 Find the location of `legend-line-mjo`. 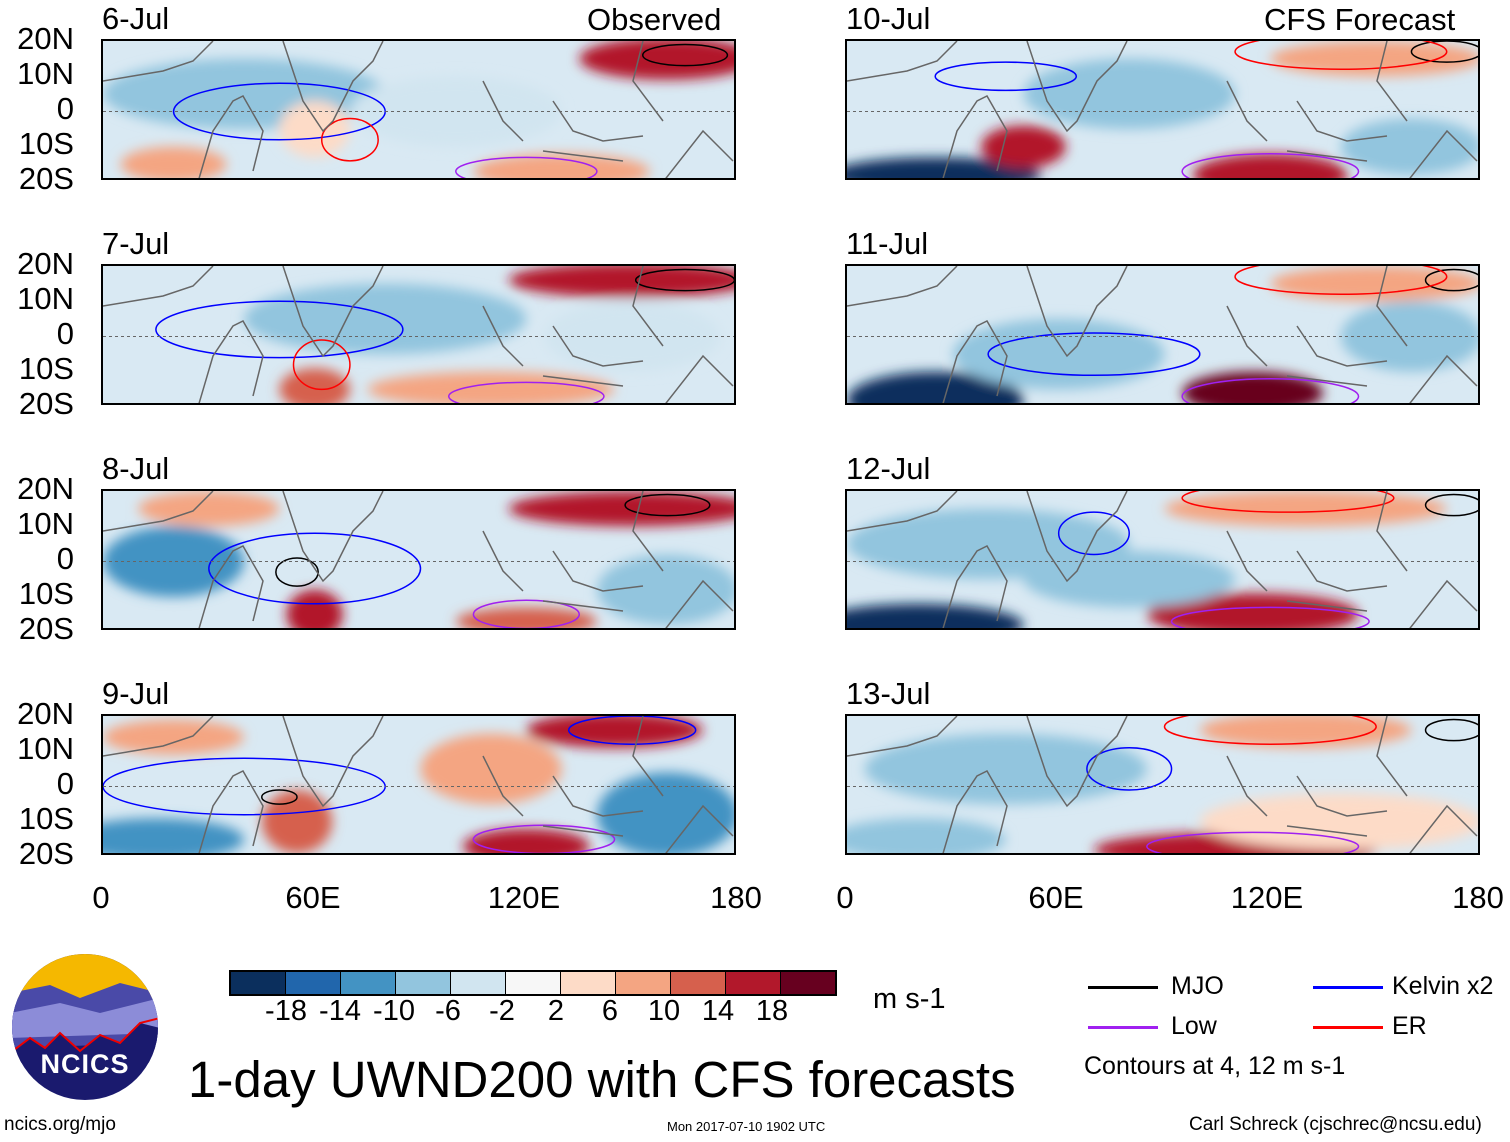

legend-line-mjo is located at coordinates (1123, 987).